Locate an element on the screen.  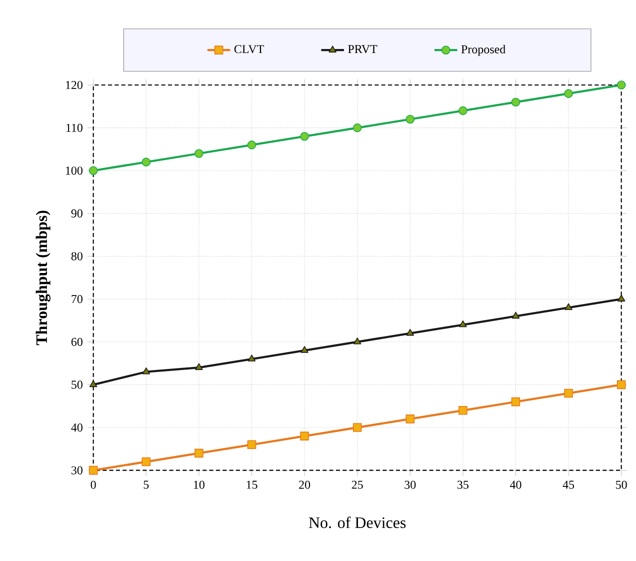
y-tick-label: 100 is located at coordinates (74, 170).